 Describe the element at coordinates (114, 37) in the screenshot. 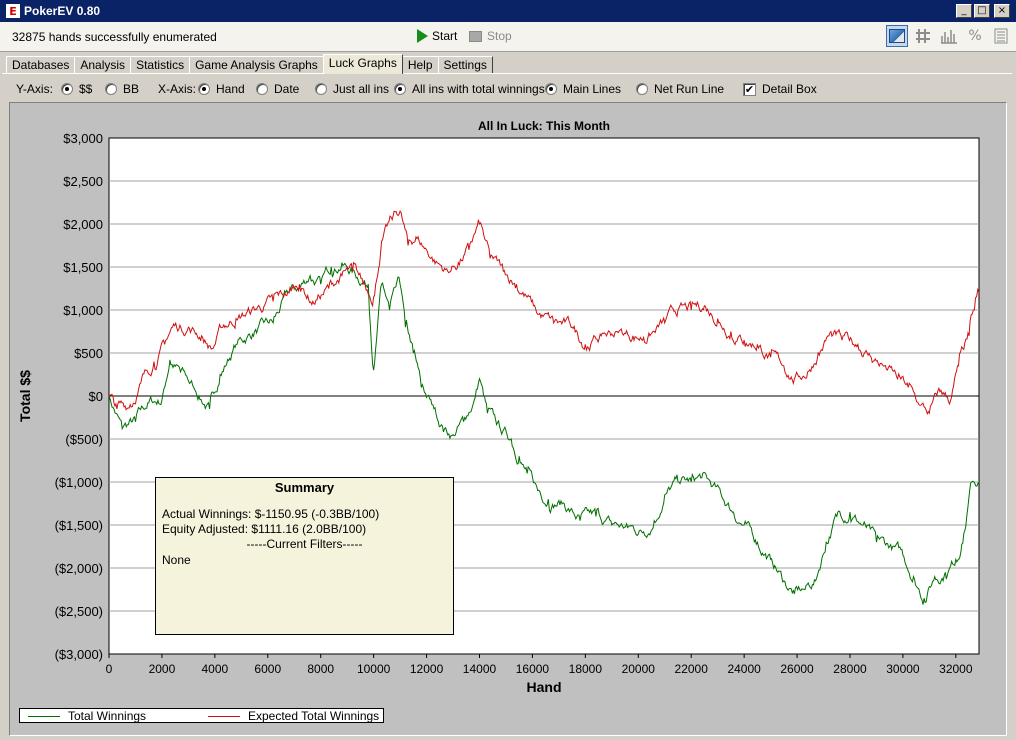

I see `status-text: 32875 hands successfully enumerated` at that location.